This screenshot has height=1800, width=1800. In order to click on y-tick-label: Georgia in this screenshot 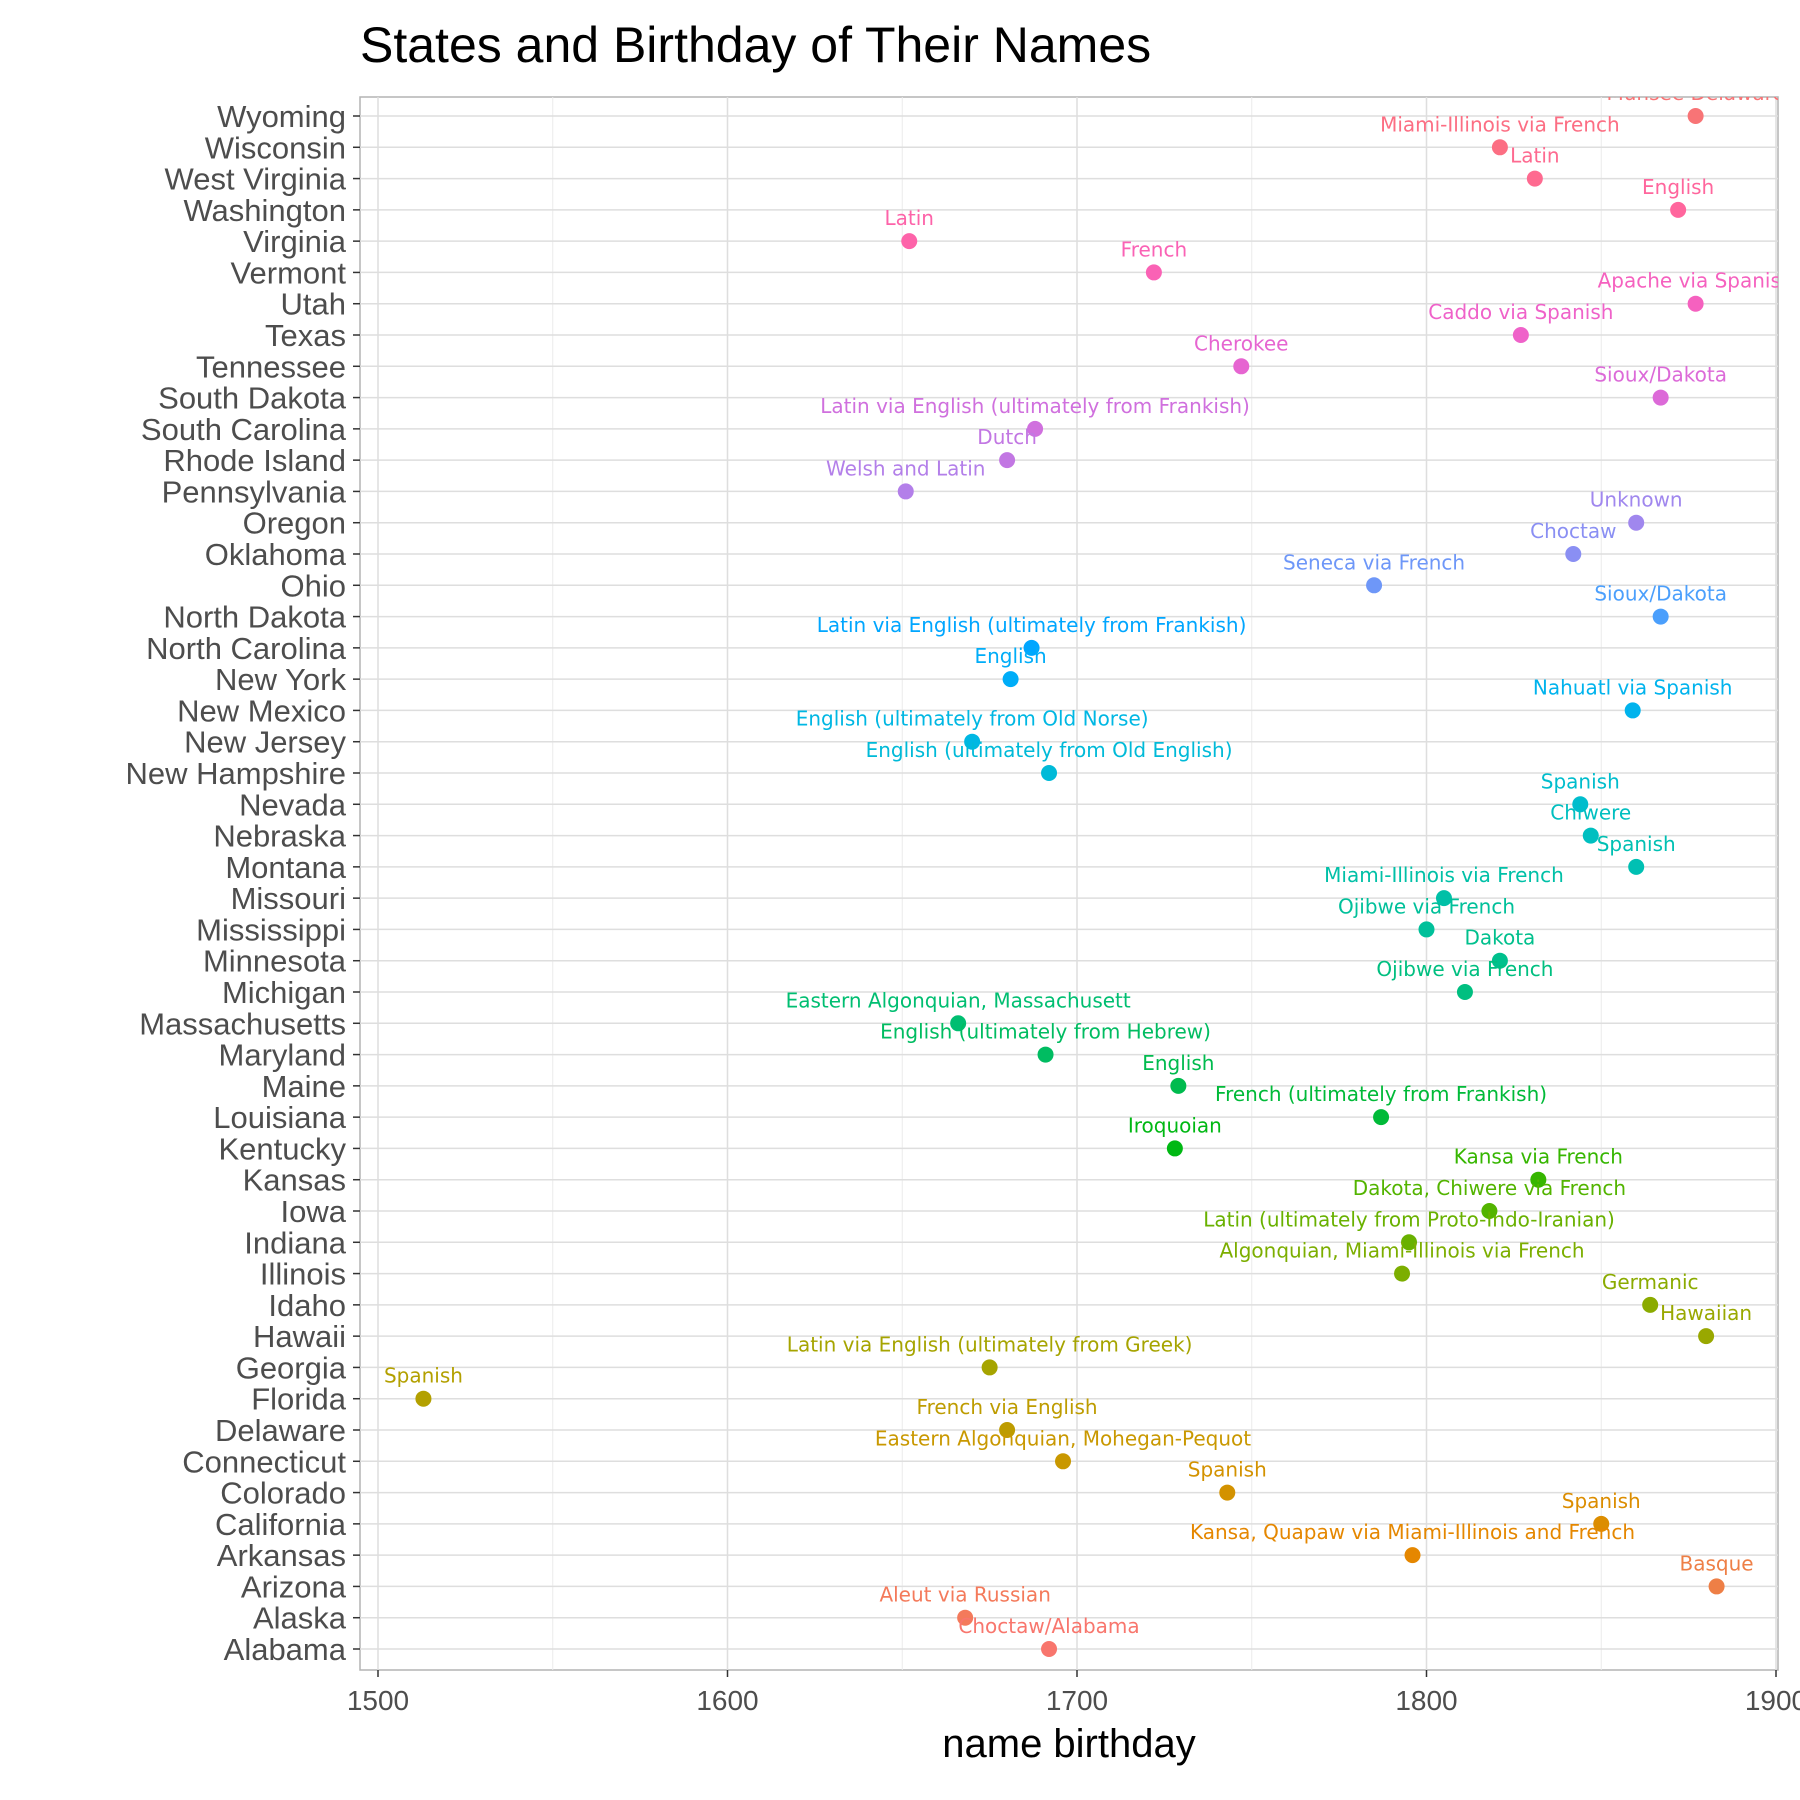, I will do `click(291, 1367)`.